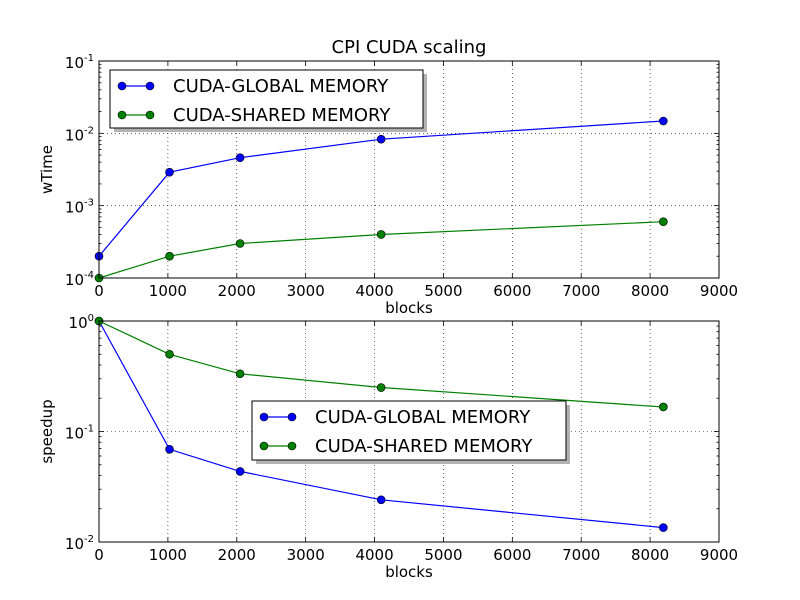  Describe the element at coordinates (374, 555) in the screenshot. I see `chart1-x-tick-label-4: 4000` at that location.